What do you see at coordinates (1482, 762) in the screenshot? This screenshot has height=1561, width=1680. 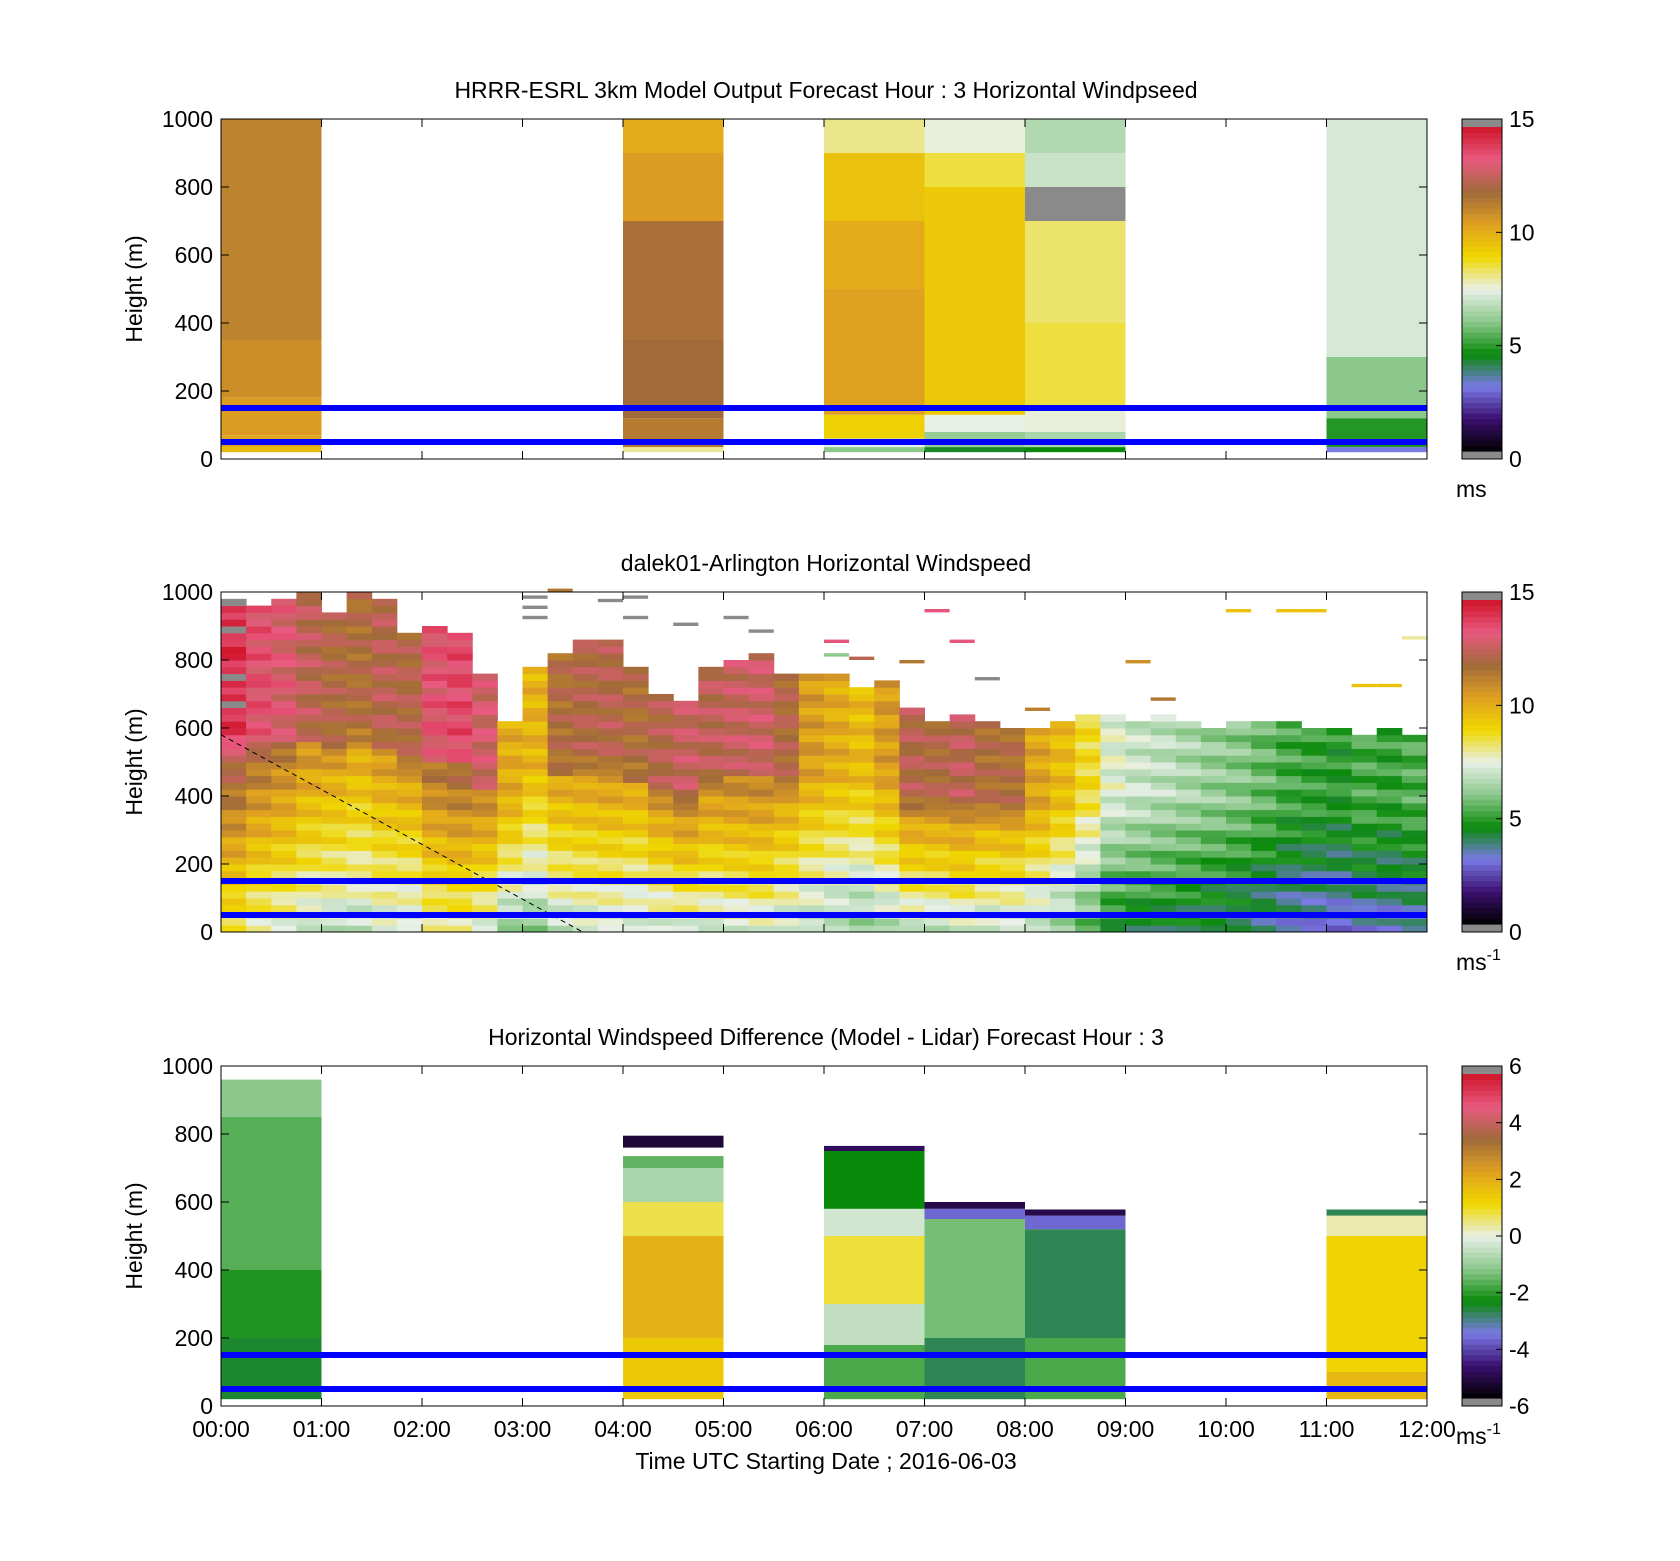 I see `colorbar-frame` at bounding box center [1482, 762].